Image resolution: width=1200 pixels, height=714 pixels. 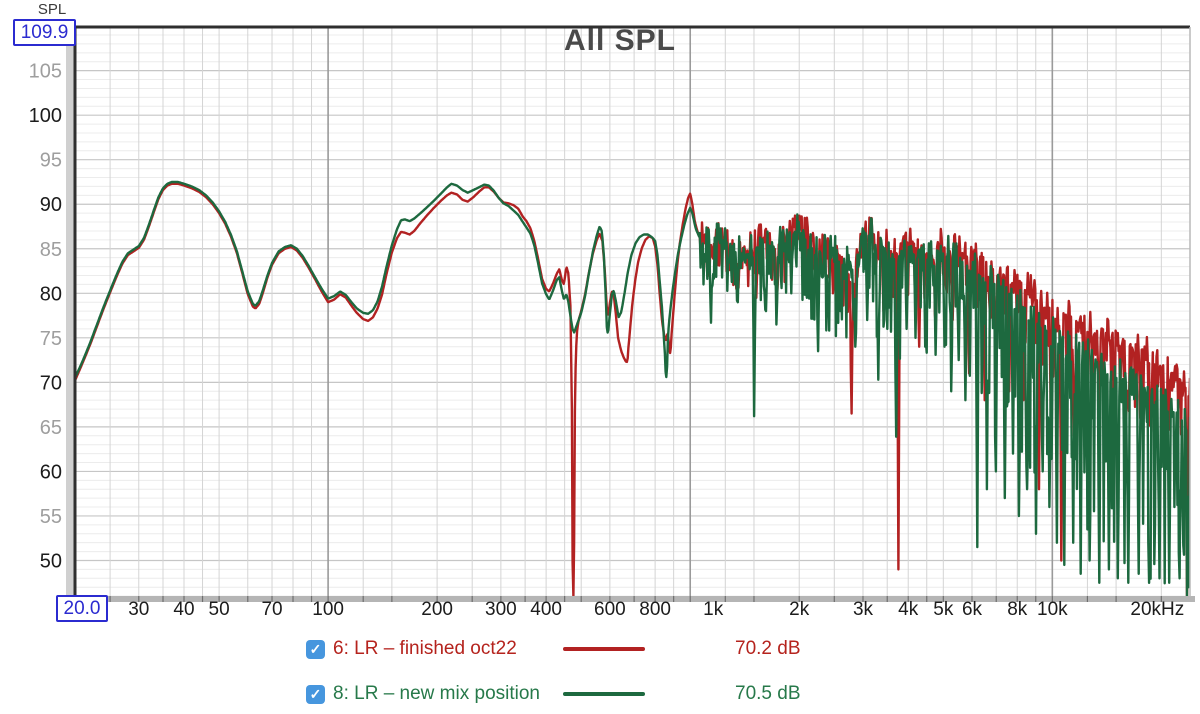 I want to click on x-tick-6k: 6k, so click(x=972, y=609).